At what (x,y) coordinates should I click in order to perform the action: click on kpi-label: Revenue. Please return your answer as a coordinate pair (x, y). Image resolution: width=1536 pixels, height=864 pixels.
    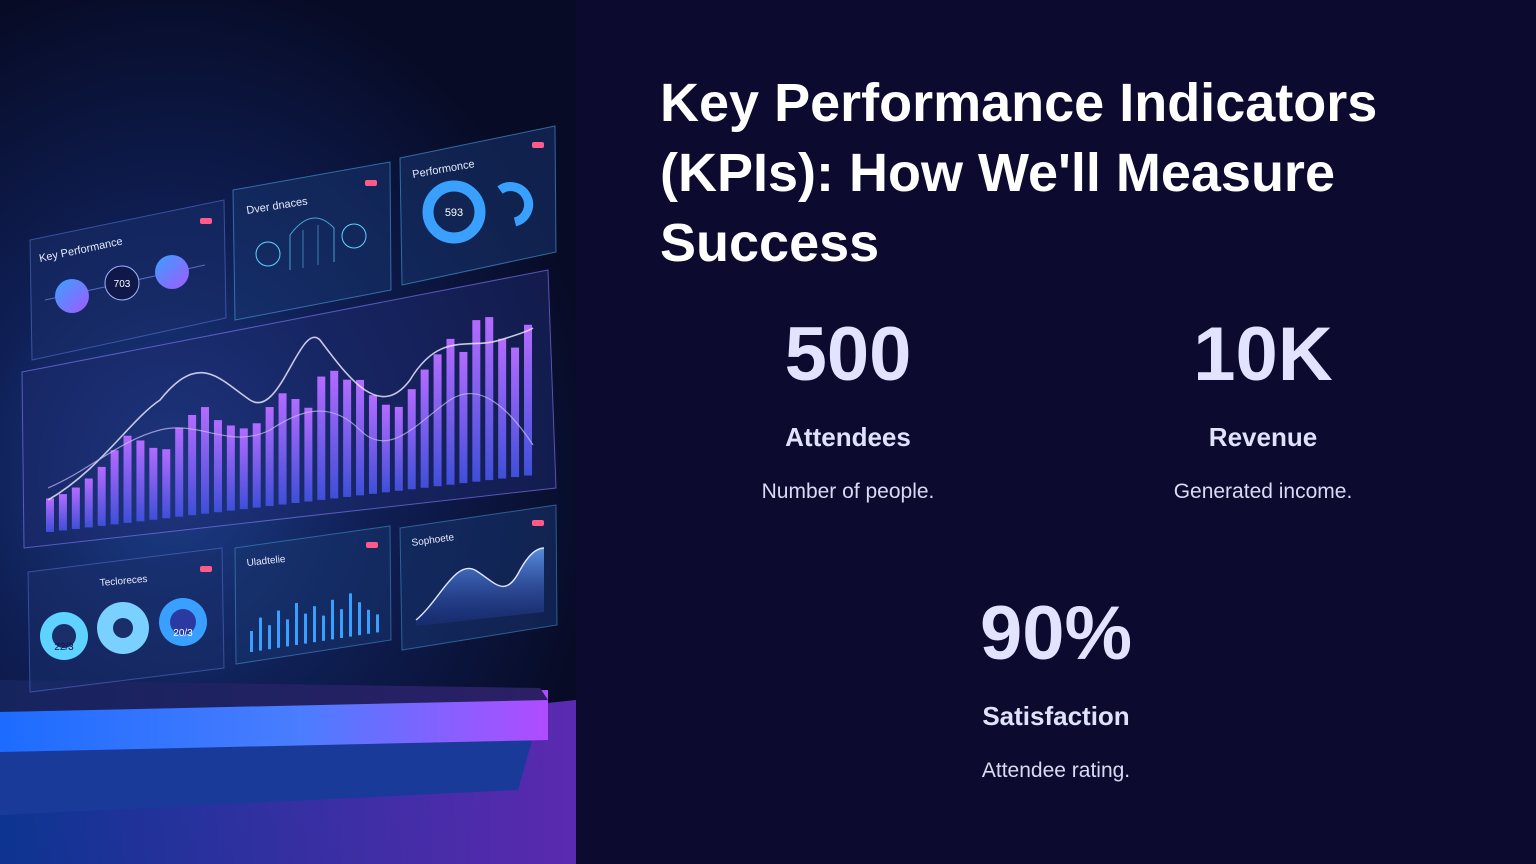
    Looking at the image, I should click on (1263, 437).